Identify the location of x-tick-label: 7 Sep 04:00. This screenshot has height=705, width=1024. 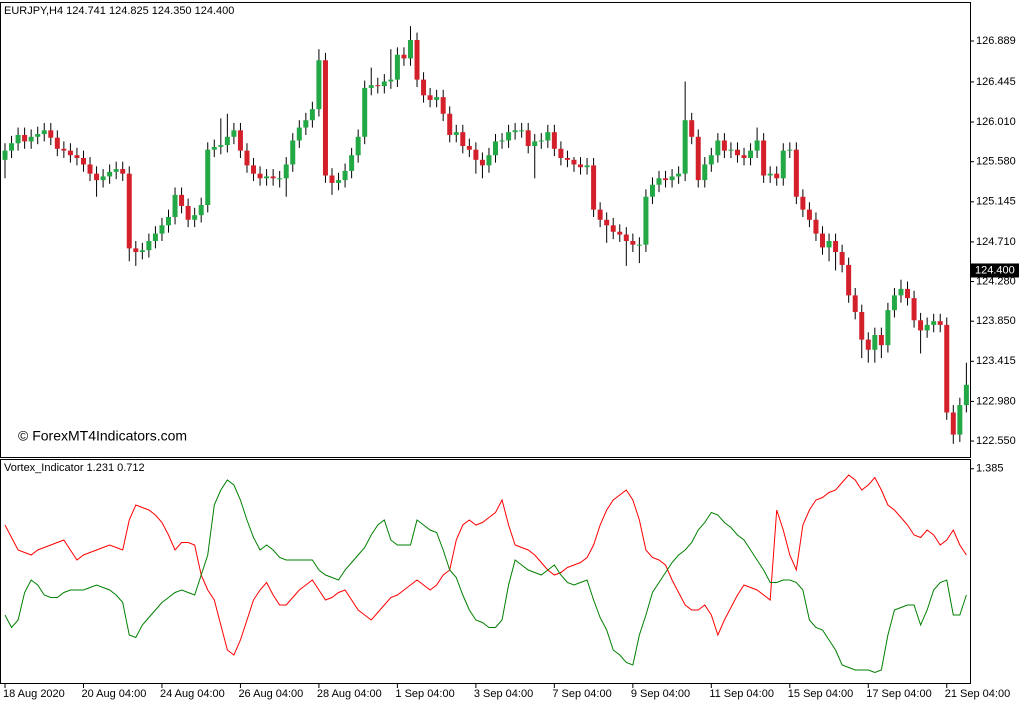
(581, 694).